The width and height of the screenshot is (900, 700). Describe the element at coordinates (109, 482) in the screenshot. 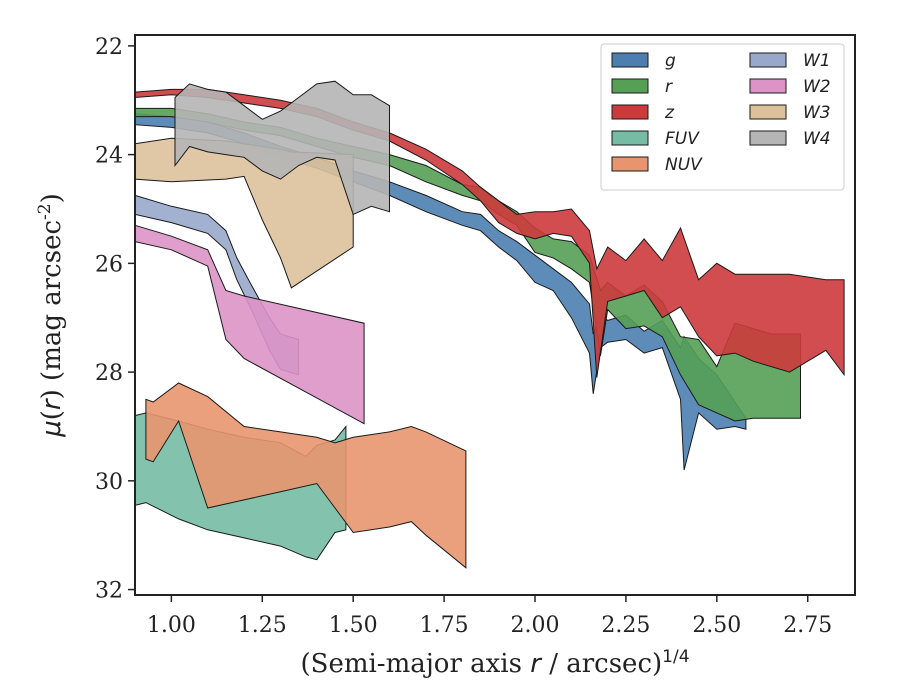

I see `y-tick-label: 30` at that location.